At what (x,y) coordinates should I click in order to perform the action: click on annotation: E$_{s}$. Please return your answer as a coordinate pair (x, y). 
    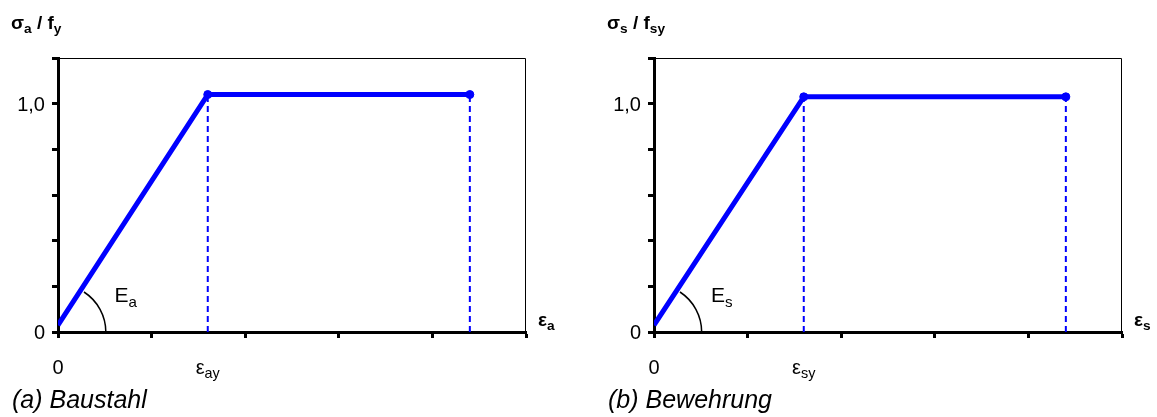
    Looking at the image, I should click on (721, 296).